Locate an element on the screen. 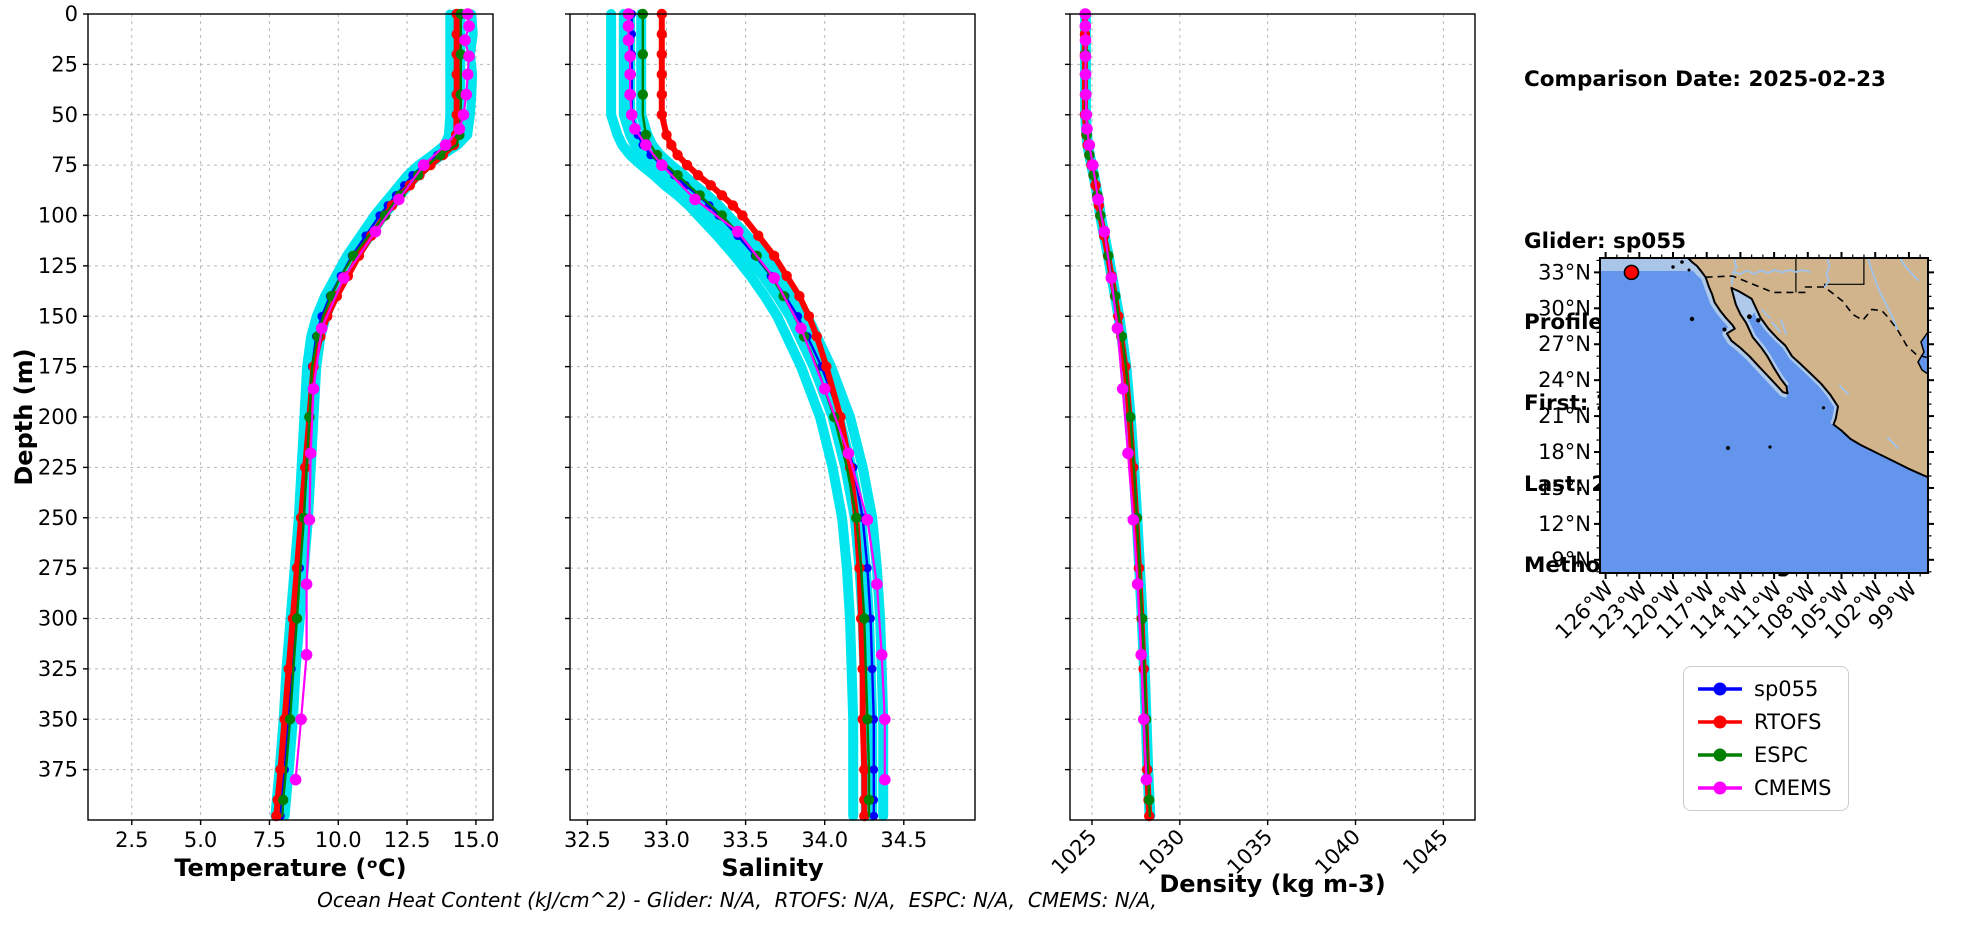 This screenshot has width=1978, height=934. depth-tick-label: 150 is located at coordinates (58, 316).